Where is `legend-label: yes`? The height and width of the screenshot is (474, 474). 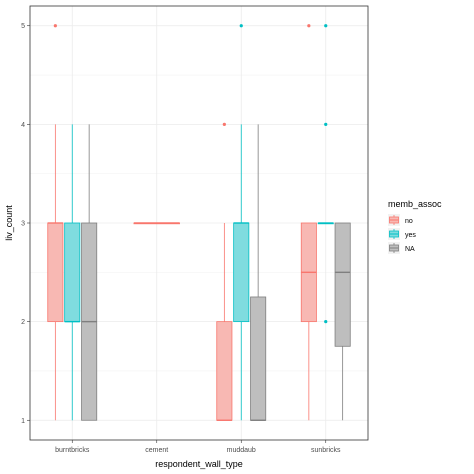
legend-label: yes is located at coordinates (410, 235).